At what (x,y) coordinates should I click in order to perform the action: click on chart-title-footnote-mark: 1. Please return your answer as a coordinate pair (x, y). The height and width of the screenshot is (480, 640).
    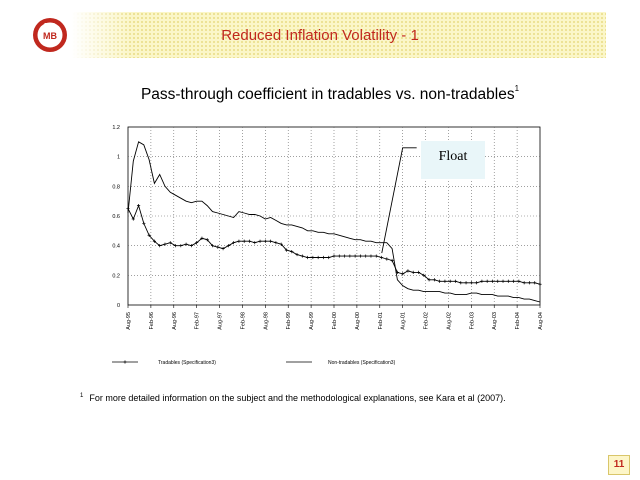
    Looking at the image, I should click on (517, 88).